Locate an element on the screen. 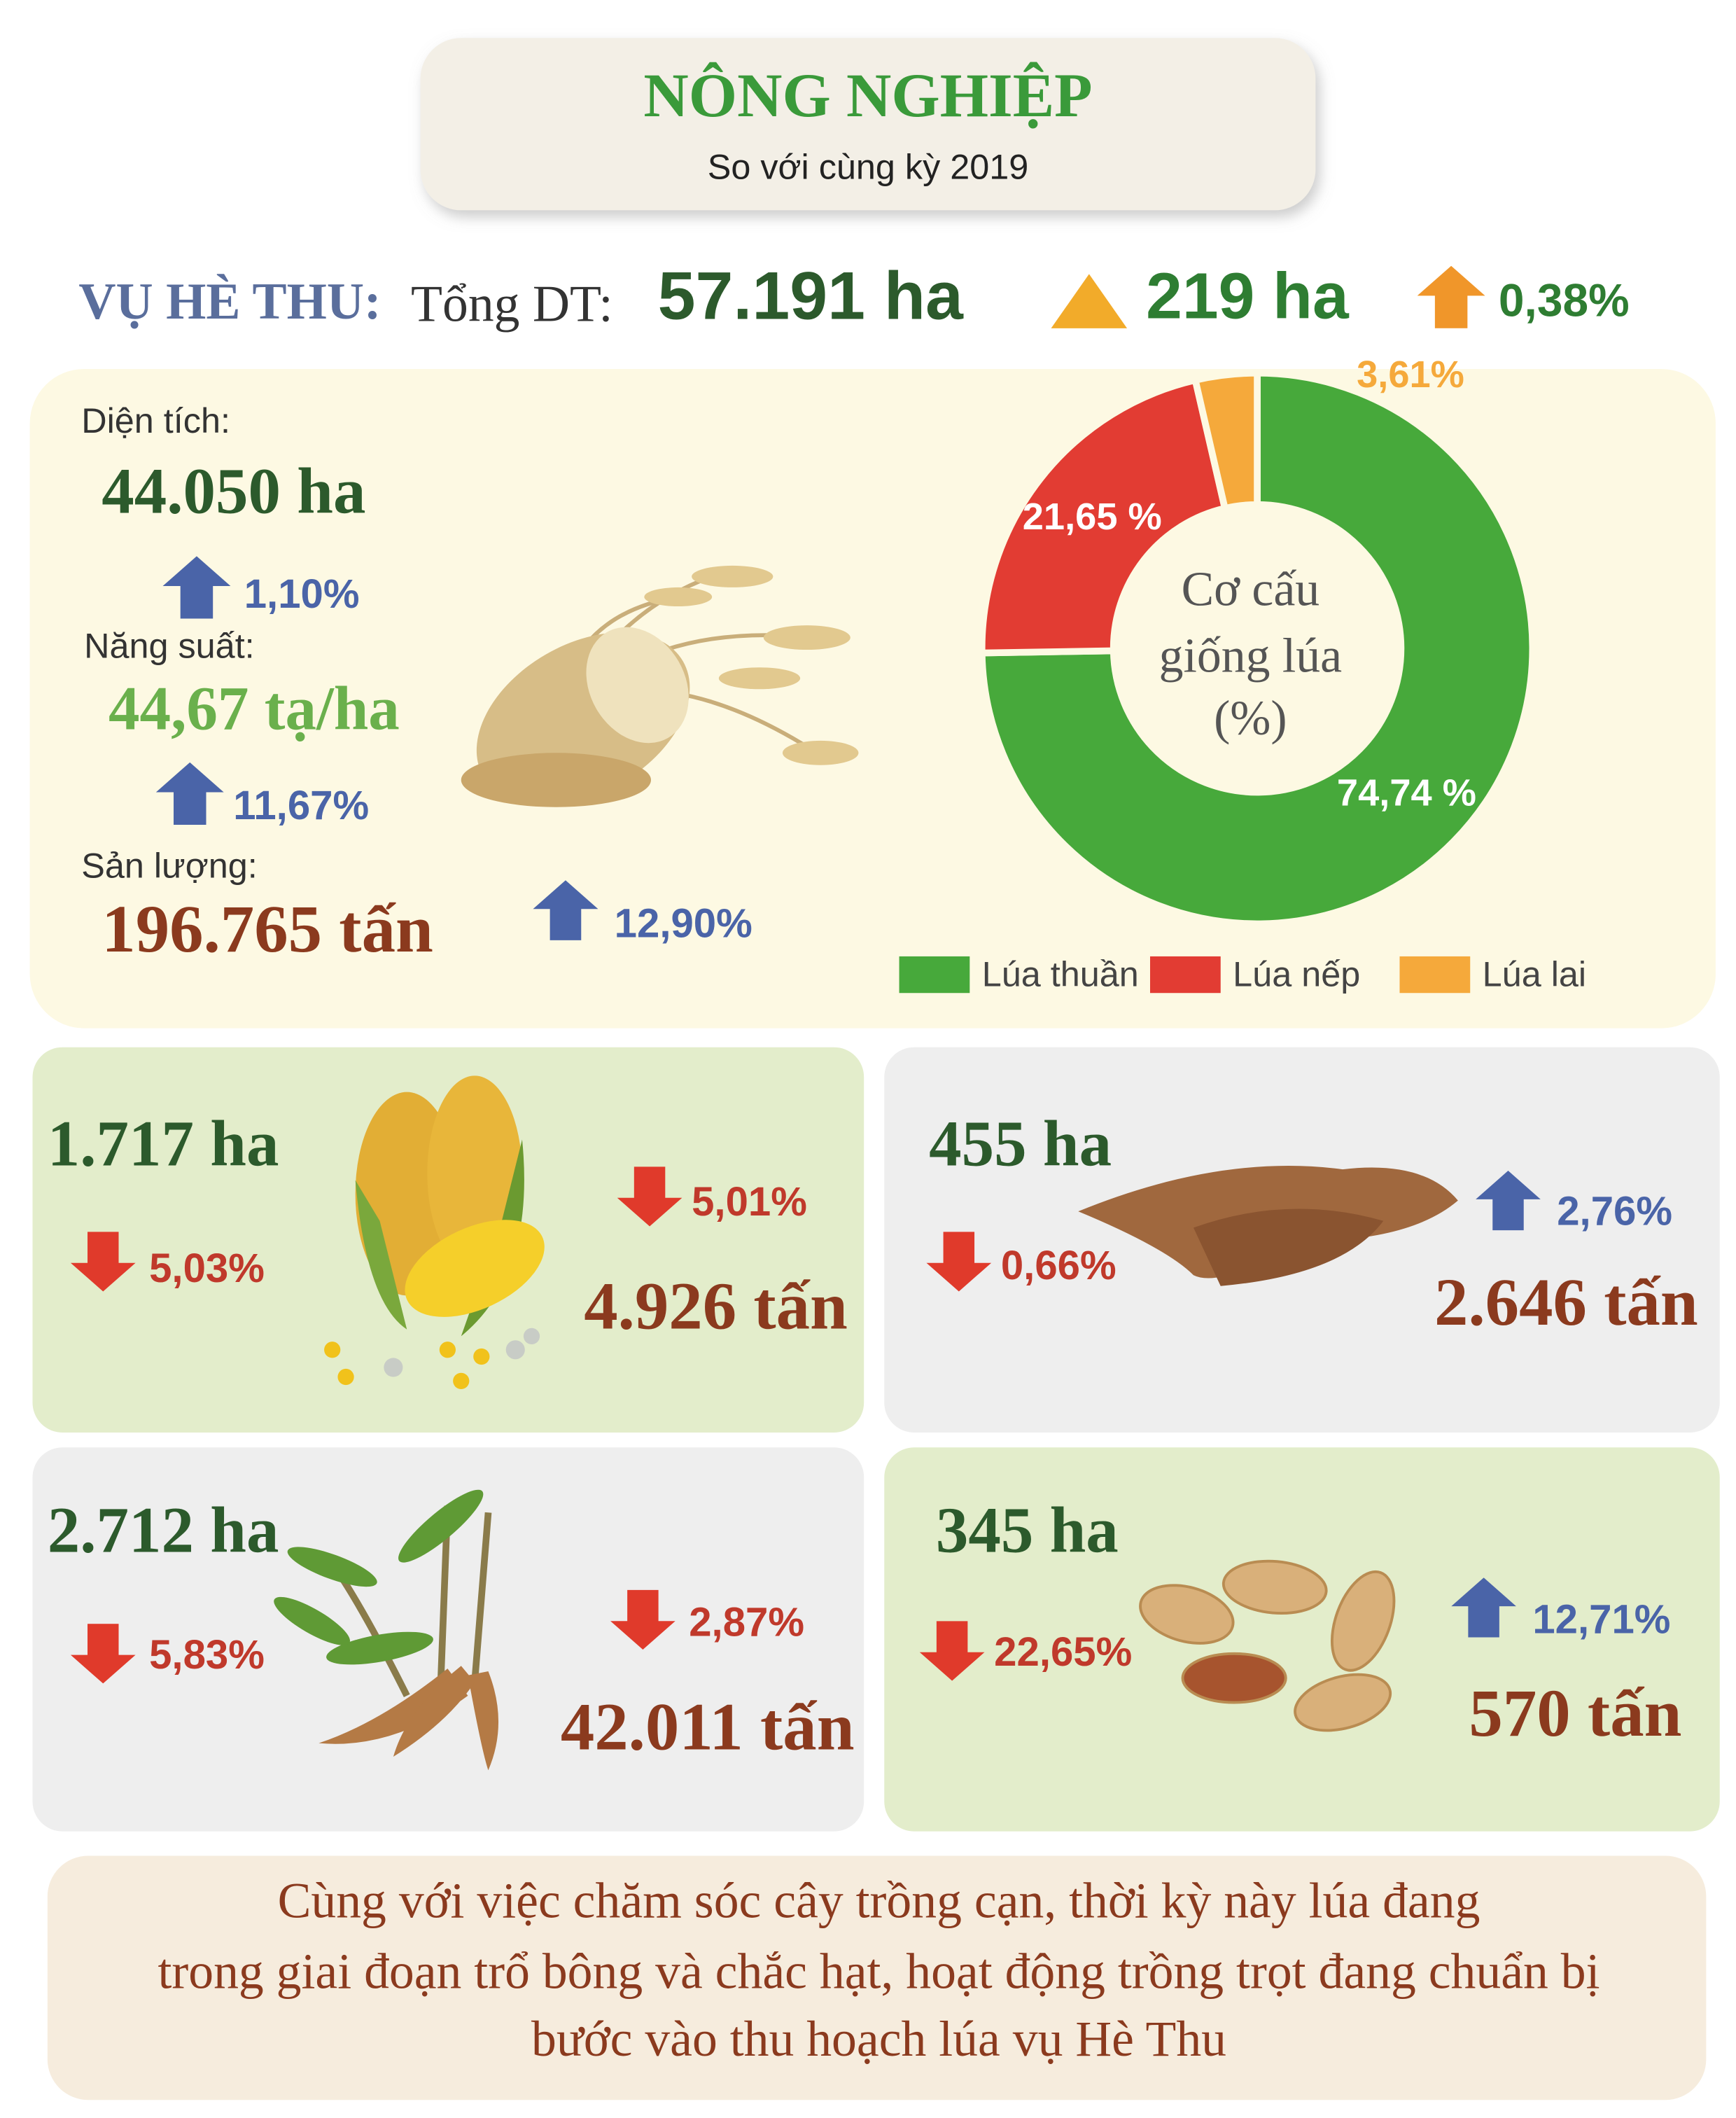 The image size is (1736, 2118). season: VỤ HÈ THU: is located at coordinates (229, 301).